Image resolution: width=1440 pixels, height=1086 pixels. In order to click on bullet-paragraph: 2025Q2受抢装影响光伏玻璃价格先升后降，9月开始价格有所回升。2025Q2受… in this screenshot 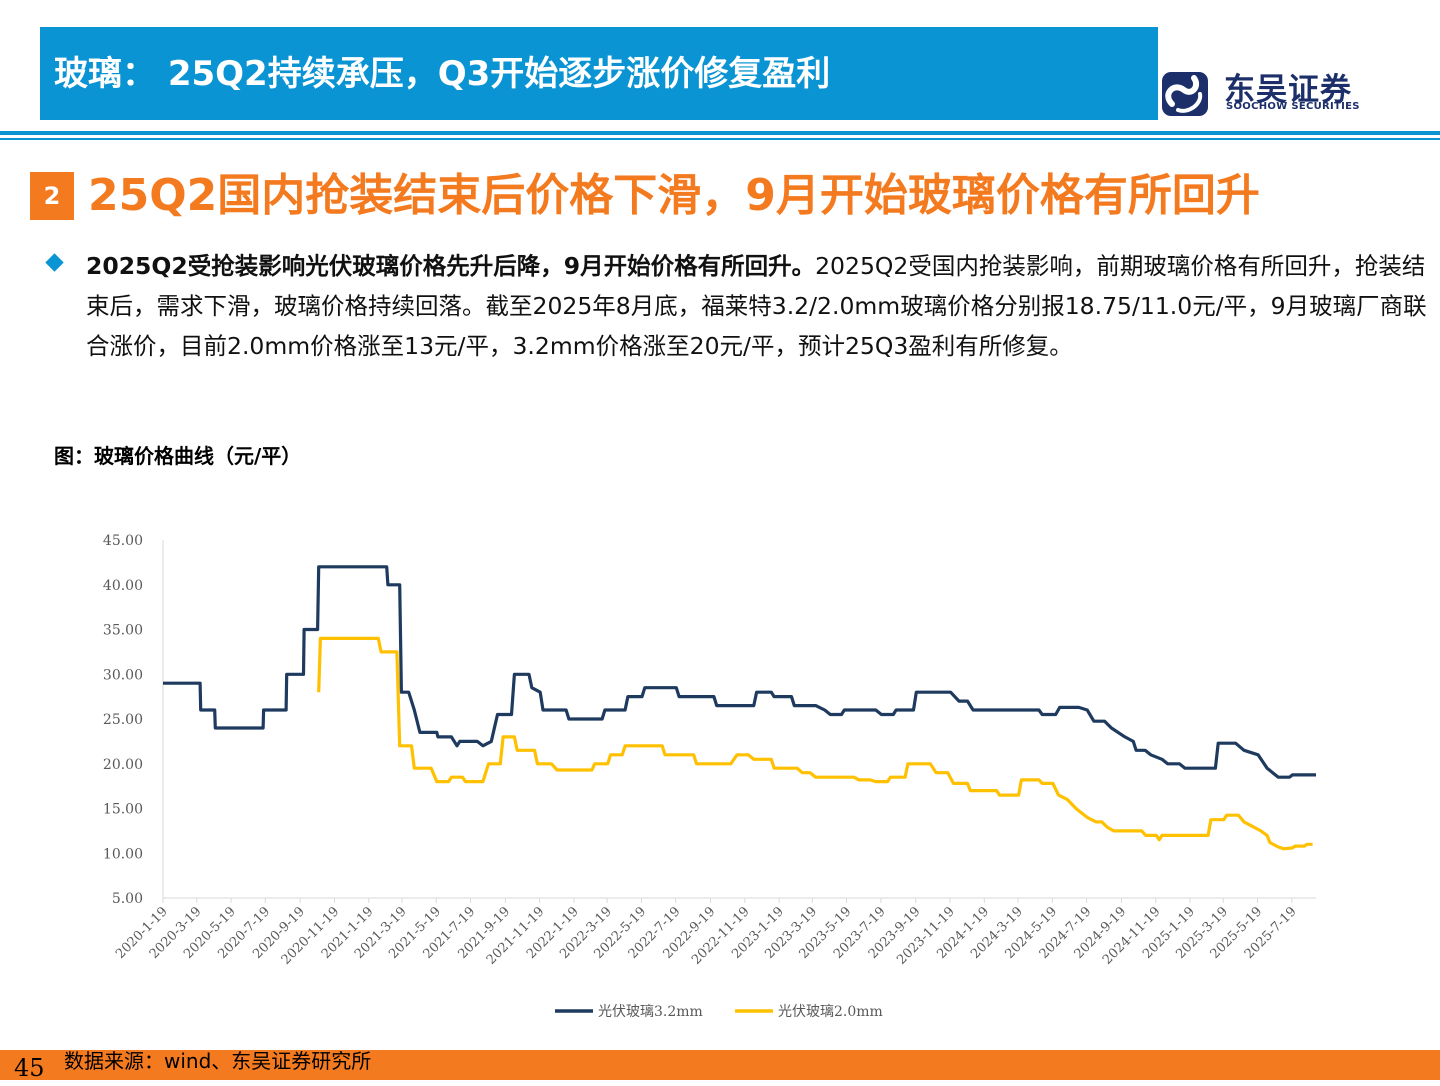, I will do `click(761, 306)`.